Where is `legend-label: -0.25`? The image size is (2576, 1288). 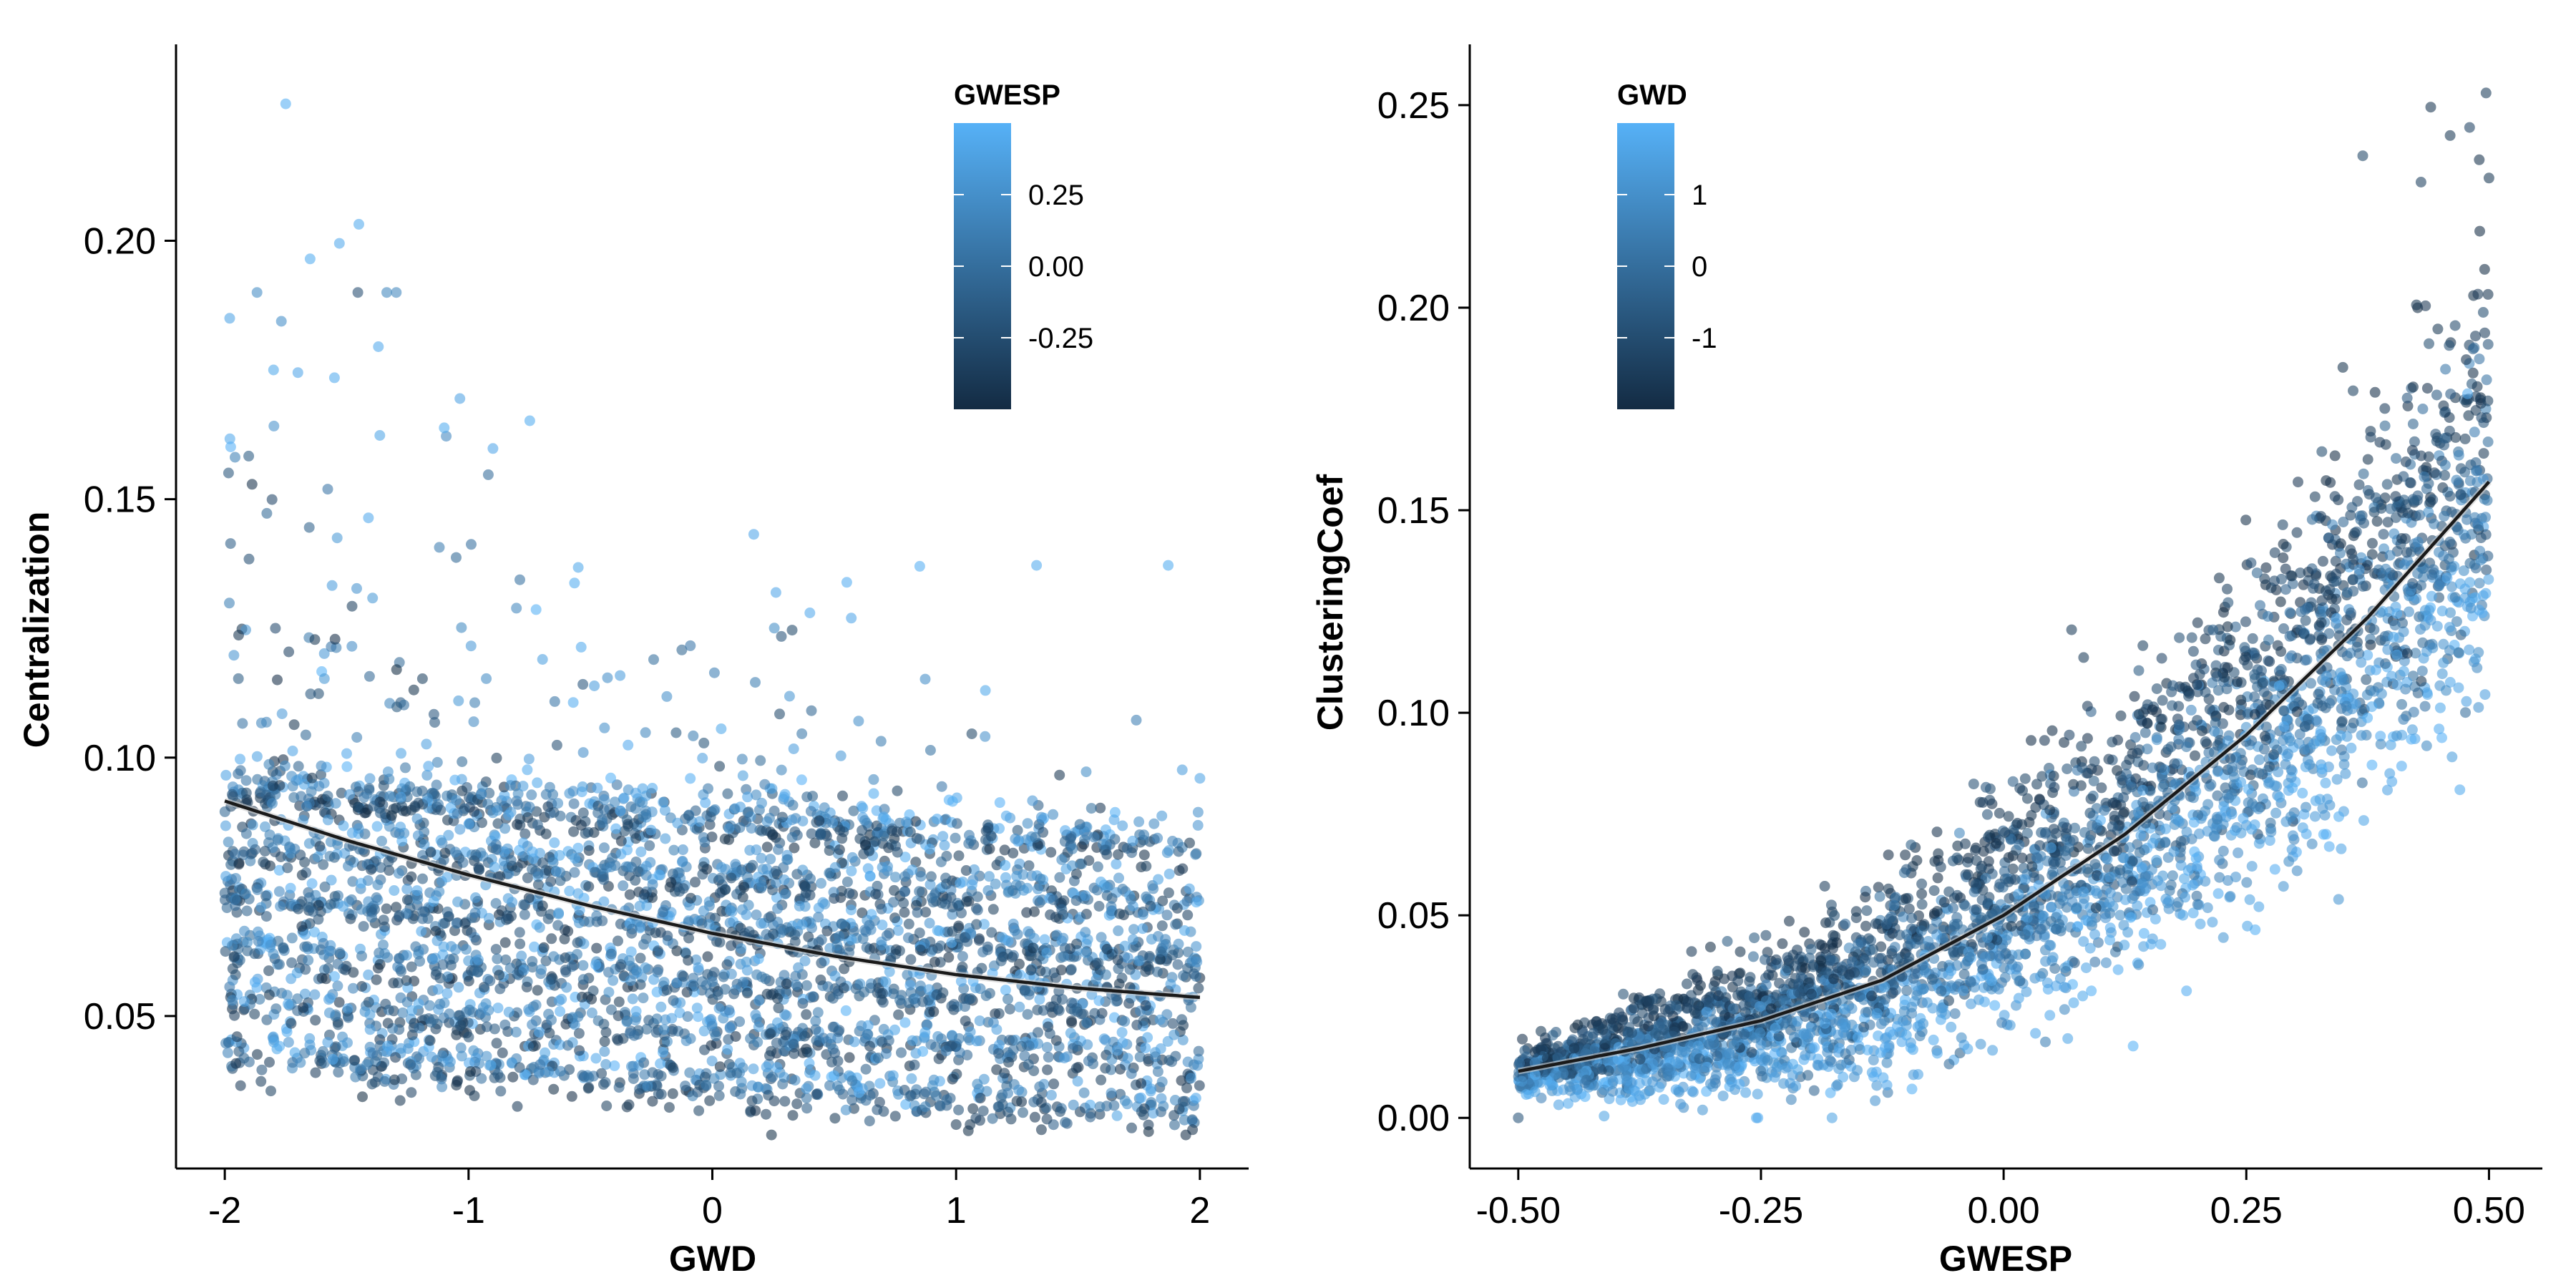
legend-label: -0.25 is located at coordinates (1060, 338).